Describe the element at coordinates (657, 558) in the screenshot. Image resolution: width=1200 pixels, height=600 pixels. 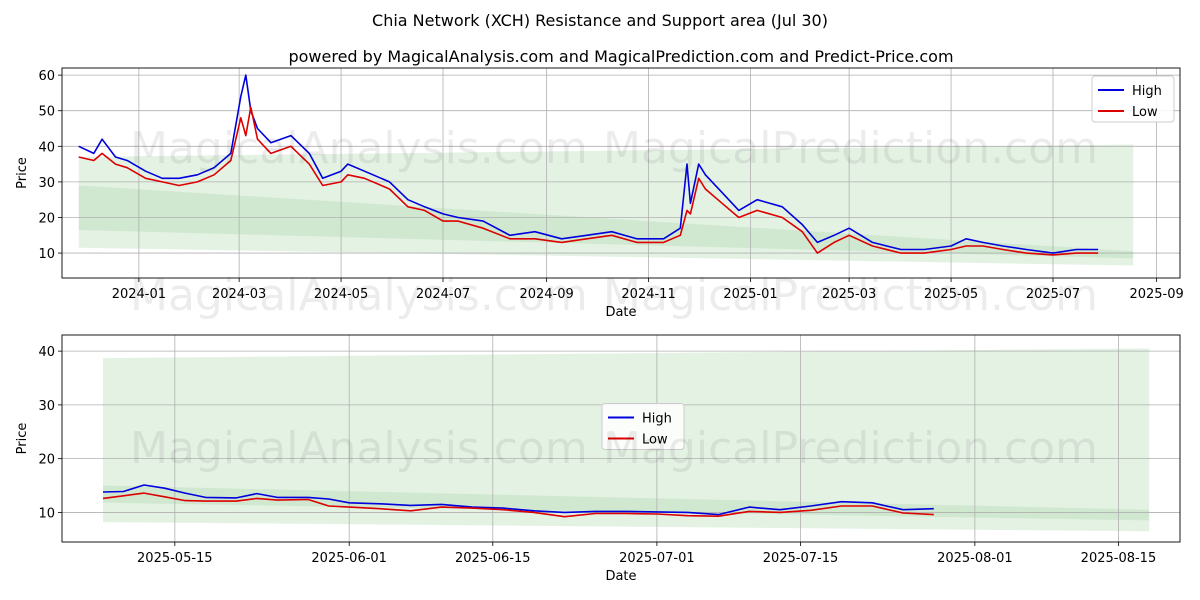
I see `x-tick-label: 2025-07-01` at that location.